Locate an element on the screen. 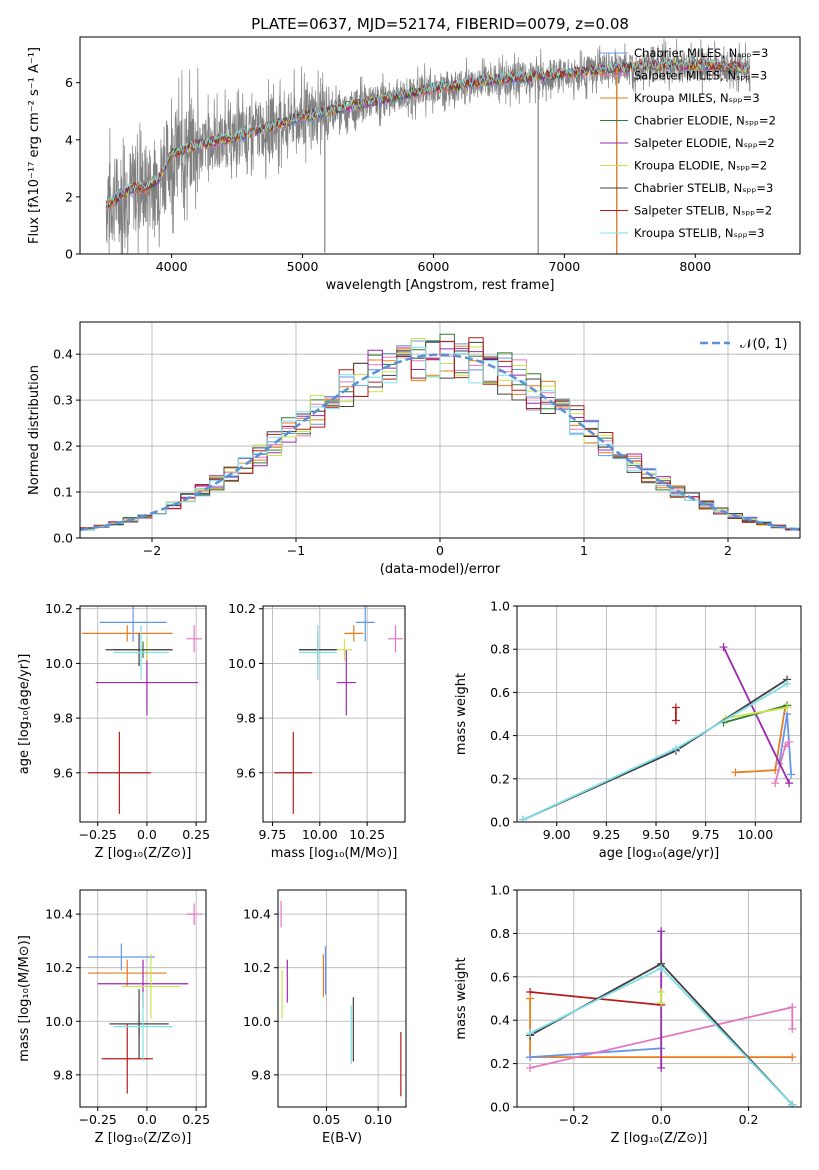  legend-label: Chabrier STELIB, Nₛₚₚ=3 is located at coordinates (703, 188).